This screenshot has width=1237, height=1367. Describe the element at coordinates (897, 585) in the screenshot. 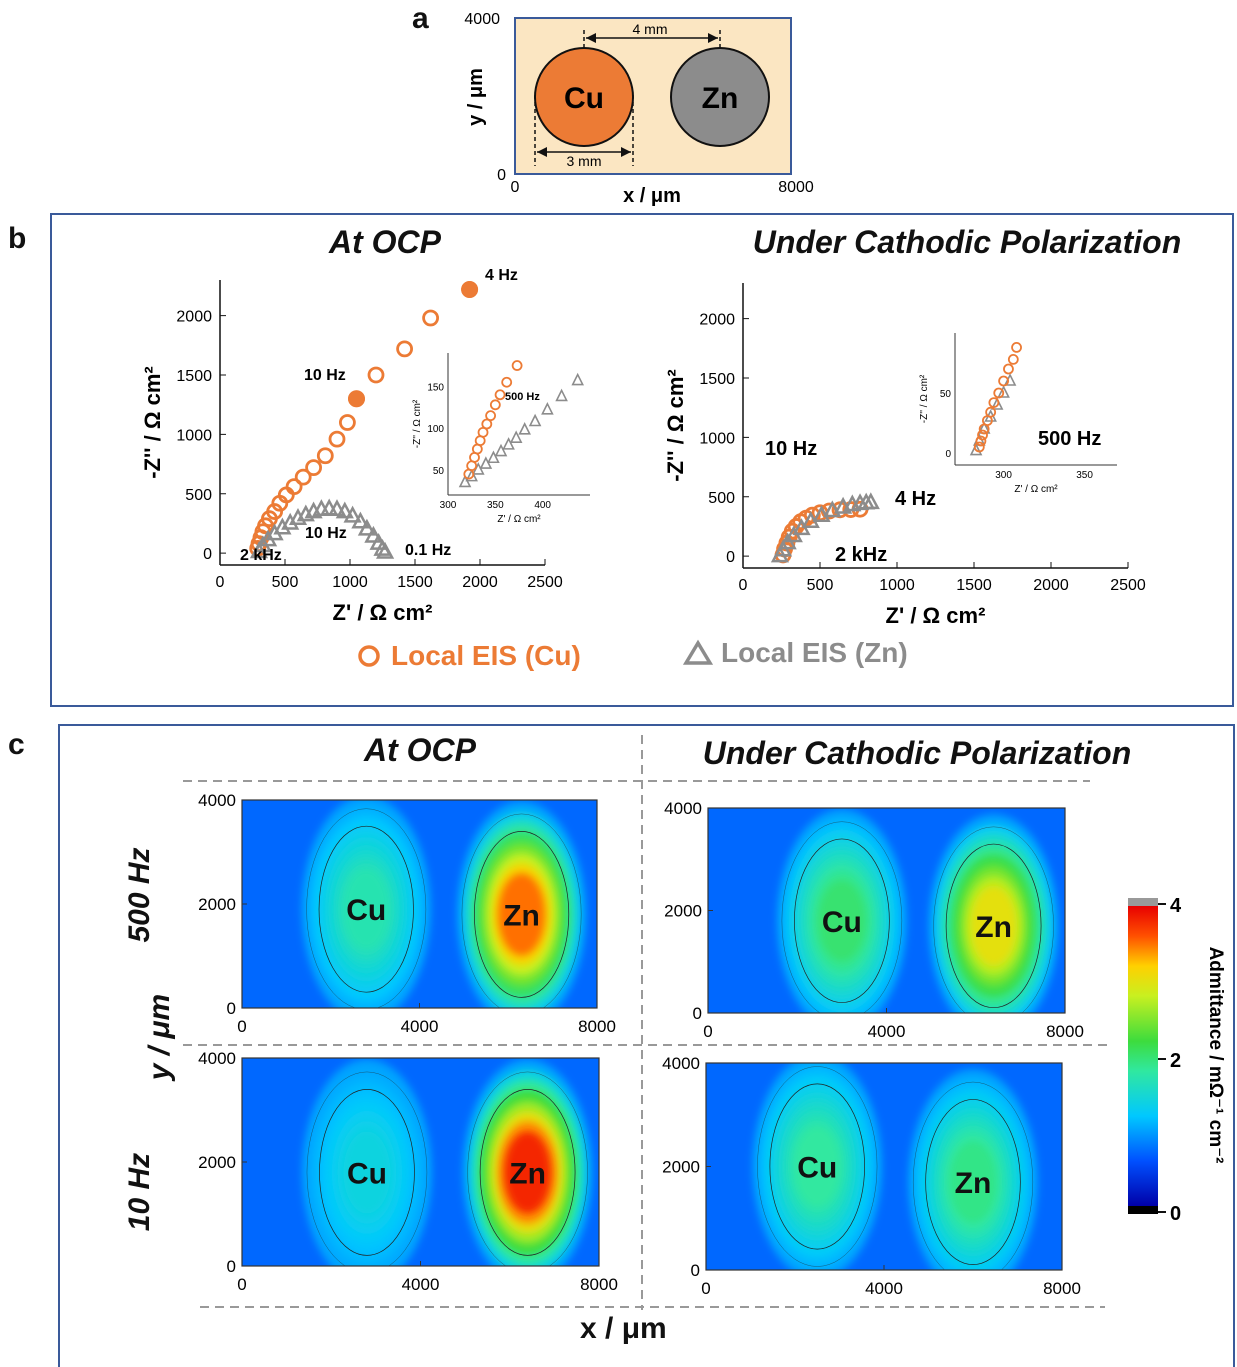

I see `x-tick-label: 1000` at that location.